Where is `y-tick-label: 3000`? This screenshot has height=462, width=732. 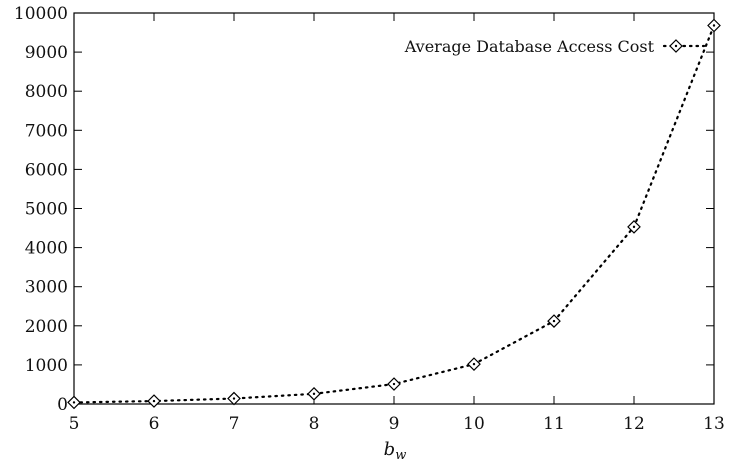 y-tick-label: 3000 is located at coordinates (46, 288).